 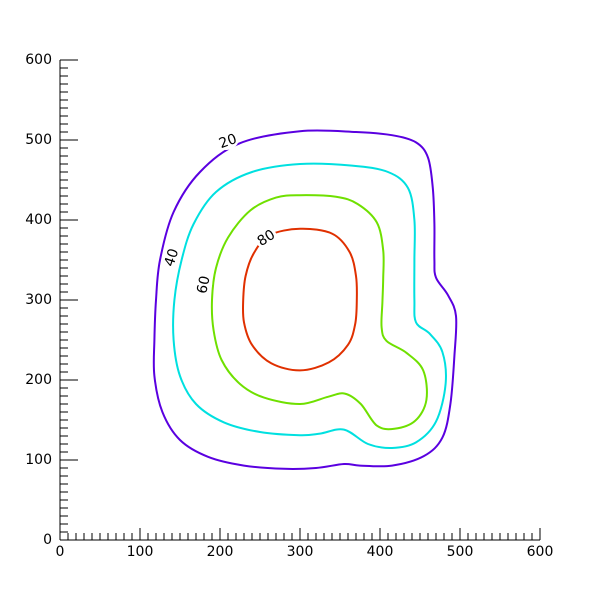 I want to click on x-axis-ticks: 0 100 200 300 400 500 600, so click(x=305, y=544).